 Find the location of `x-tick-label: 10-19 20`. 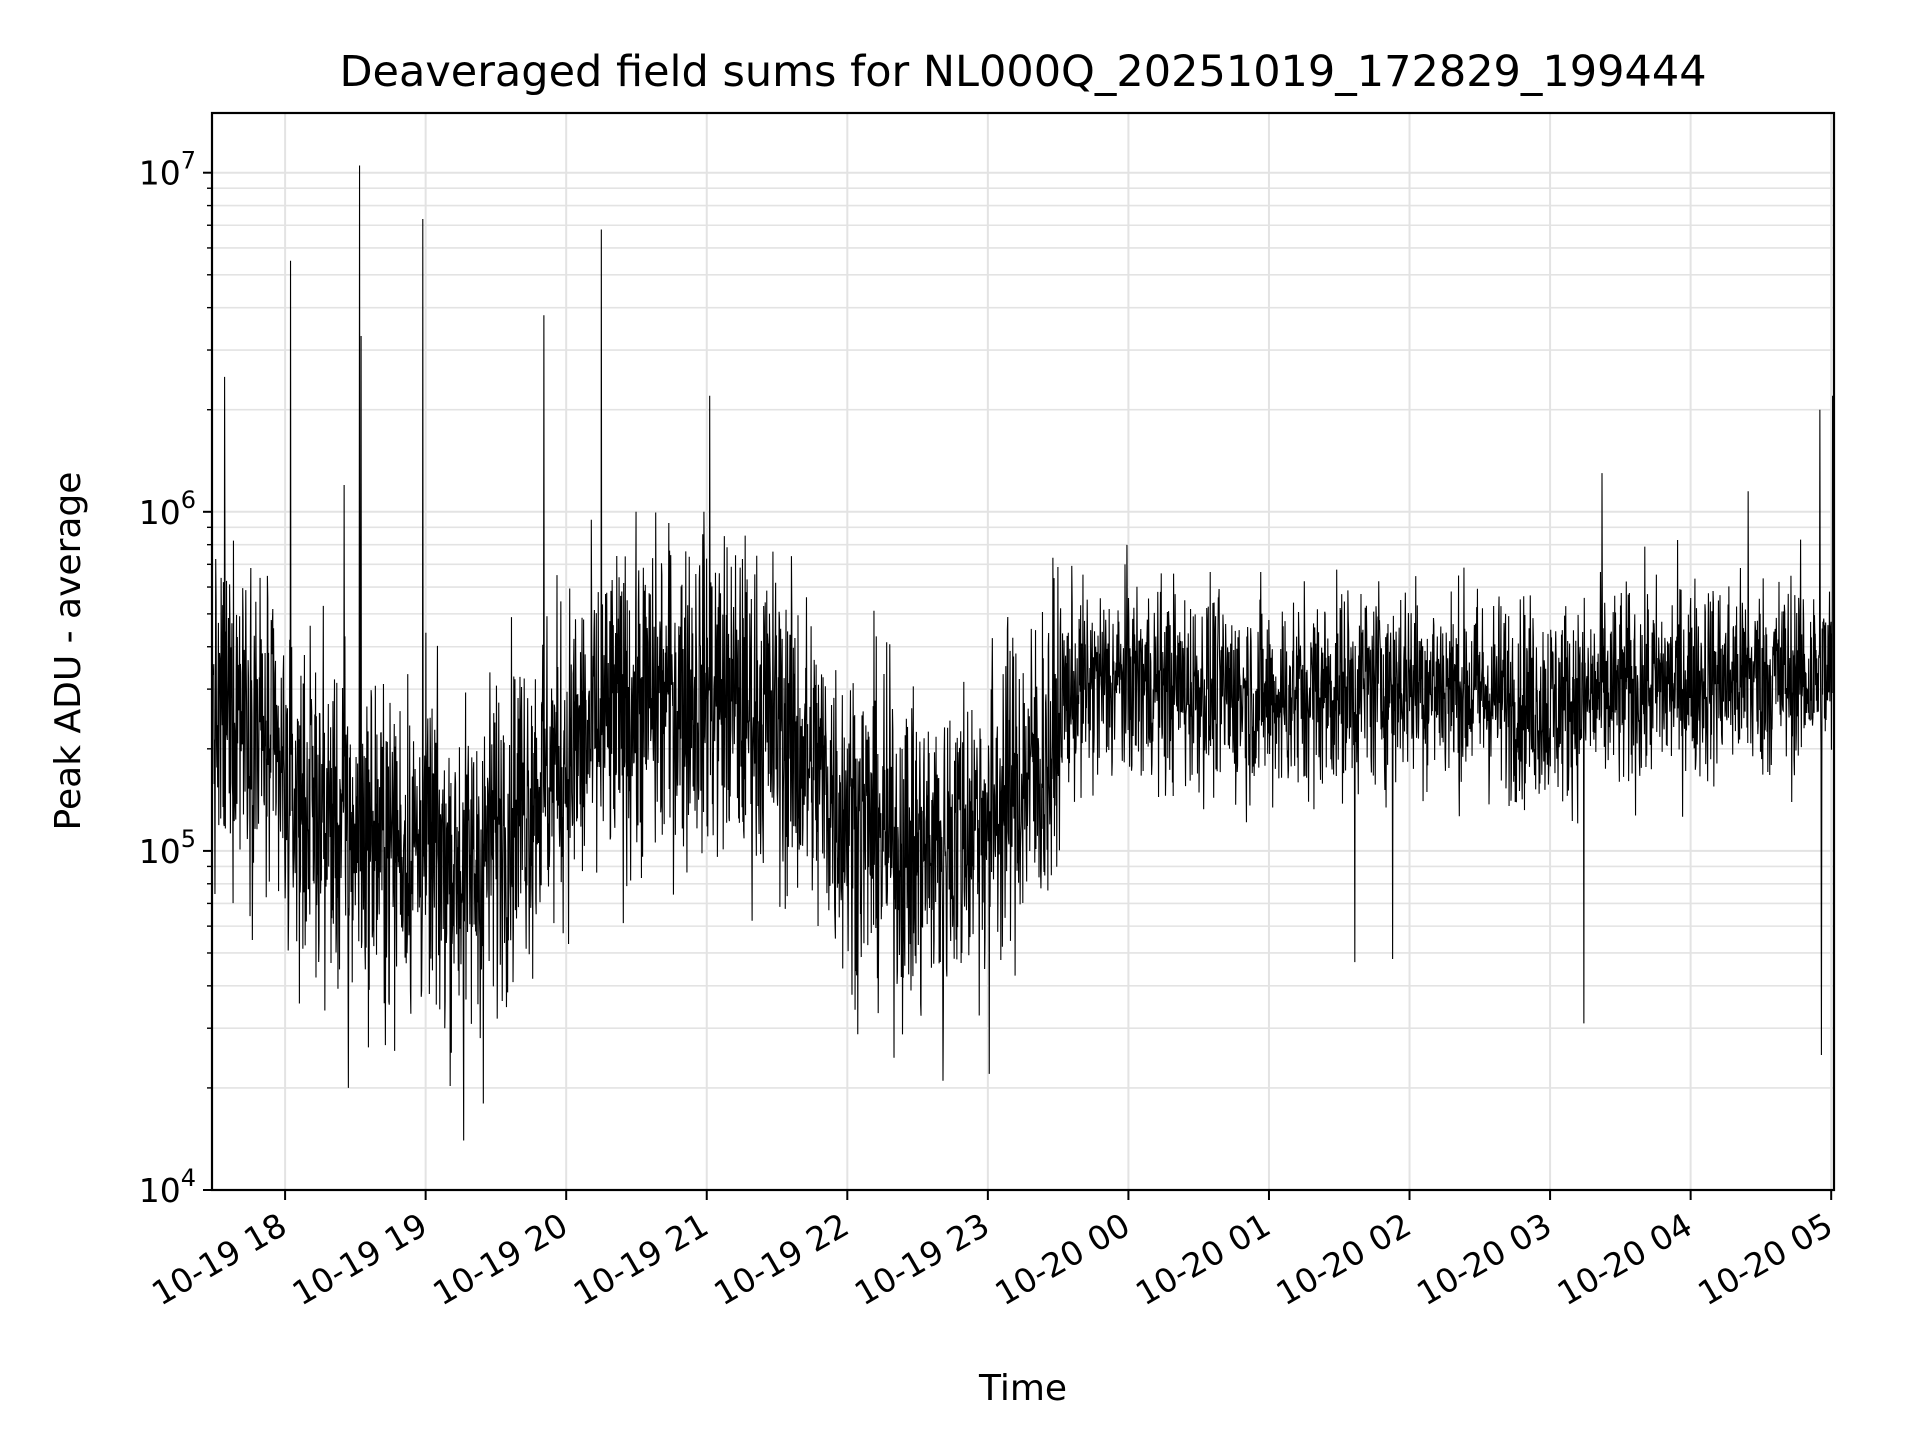

x-tick-label: 10-19 20 is located at coordinates (500, 1259).